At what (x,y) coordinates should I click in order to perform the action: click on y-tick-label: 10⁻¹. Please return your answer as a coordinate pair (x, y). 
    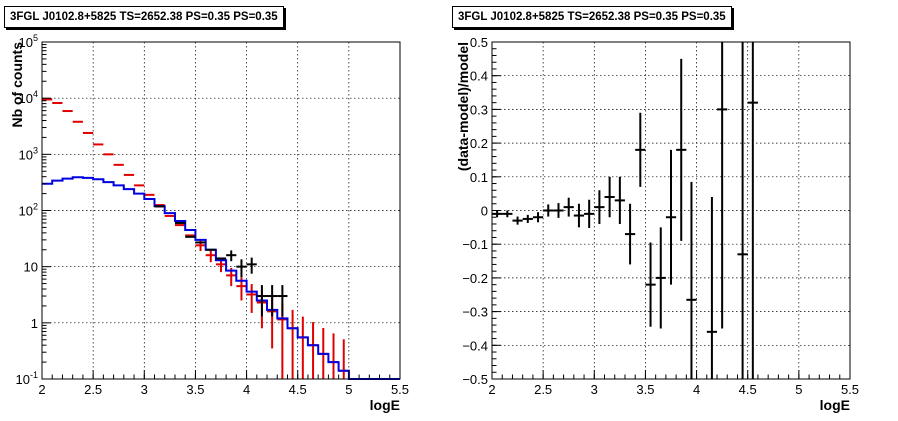
    Looking at the image, I should click on (27, 378).